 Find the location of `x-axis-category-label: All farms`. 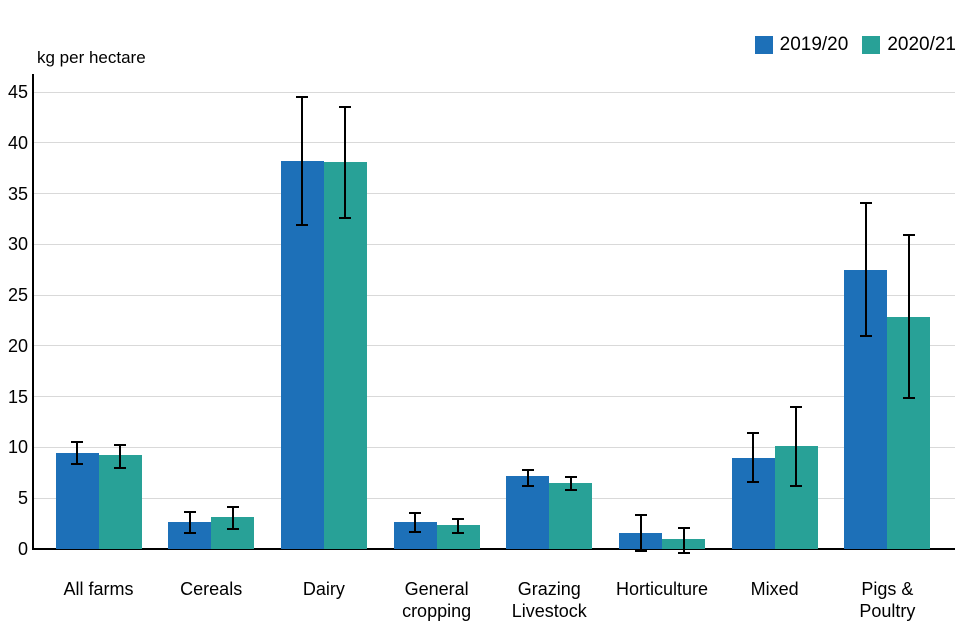

x-axis-category-label: All farms is located at coordinates (98, 589).